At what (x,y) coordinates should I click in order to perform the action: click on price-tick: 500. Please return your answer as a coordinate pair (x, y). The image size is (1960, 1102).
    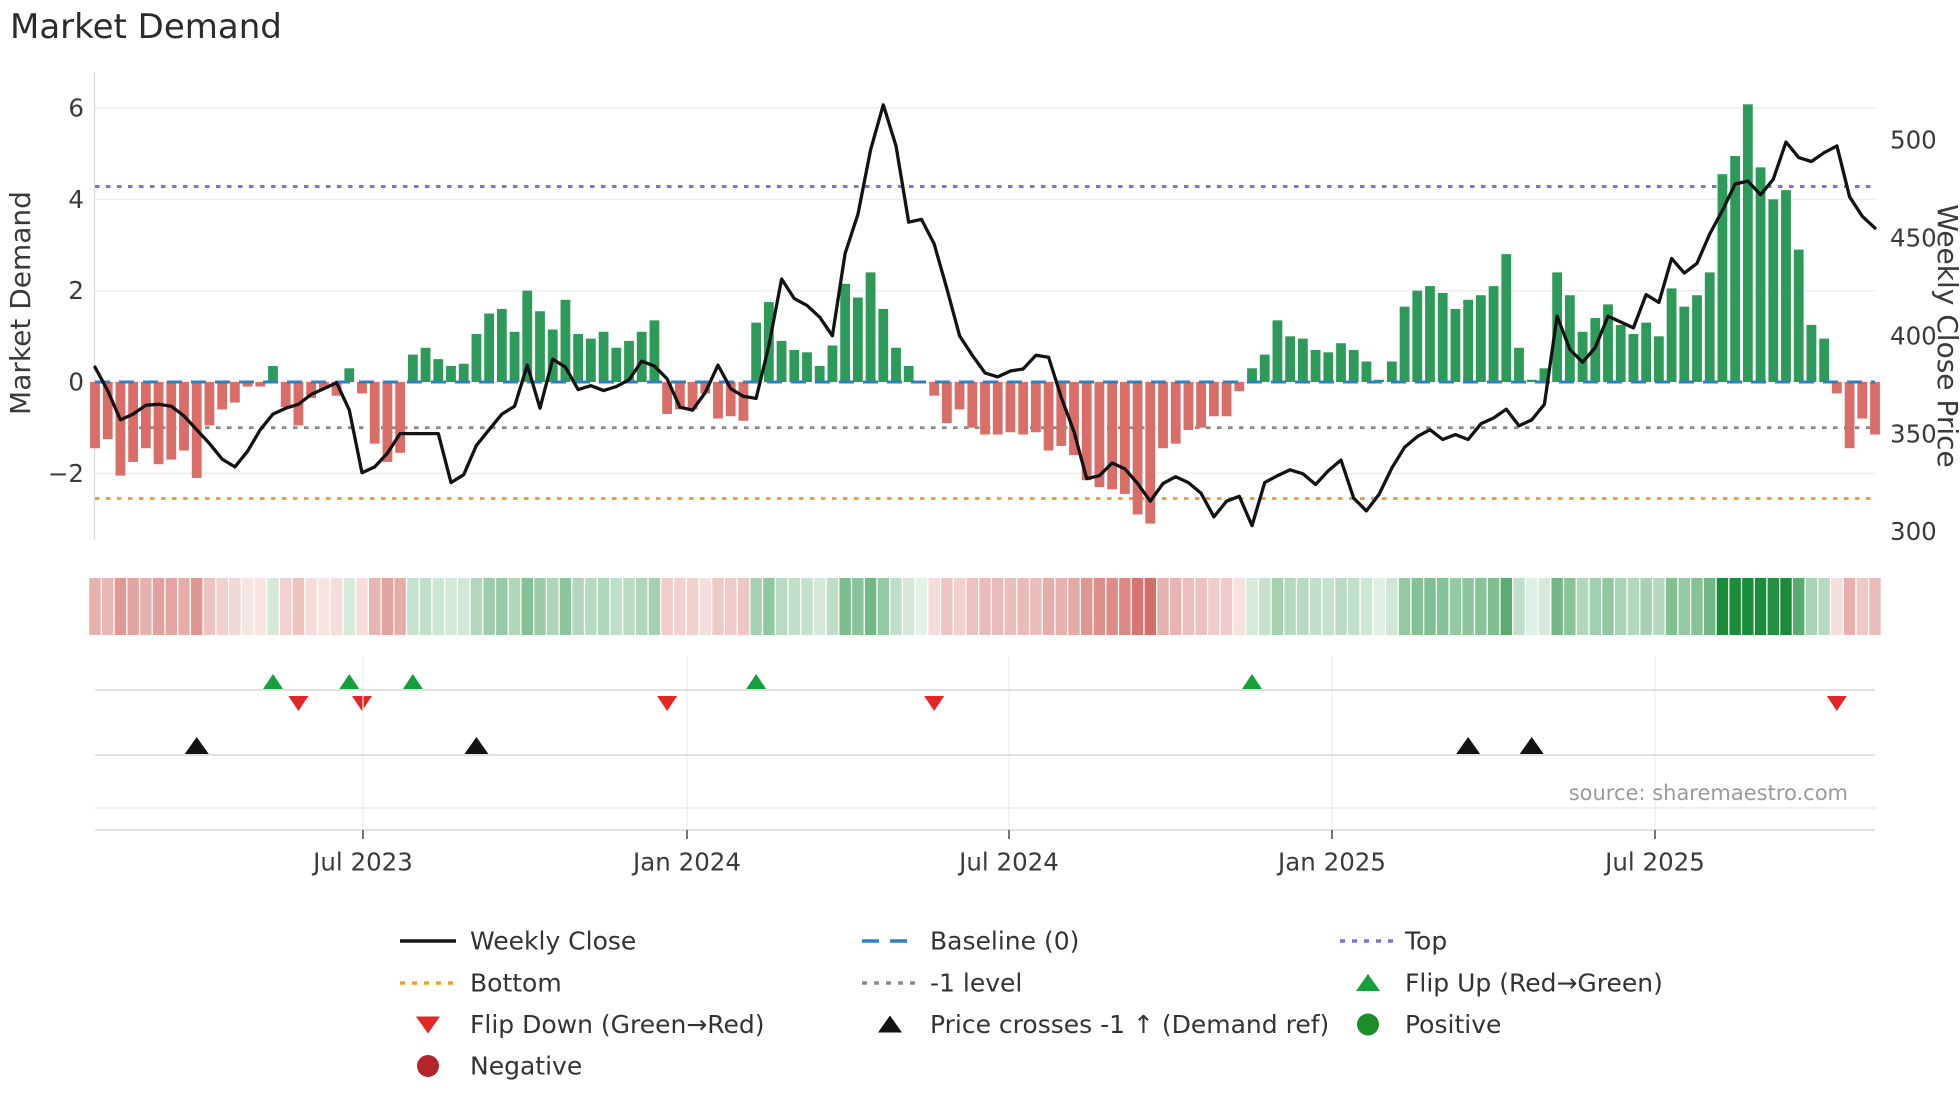
    Looking at the image, I should click on (1913, 140).